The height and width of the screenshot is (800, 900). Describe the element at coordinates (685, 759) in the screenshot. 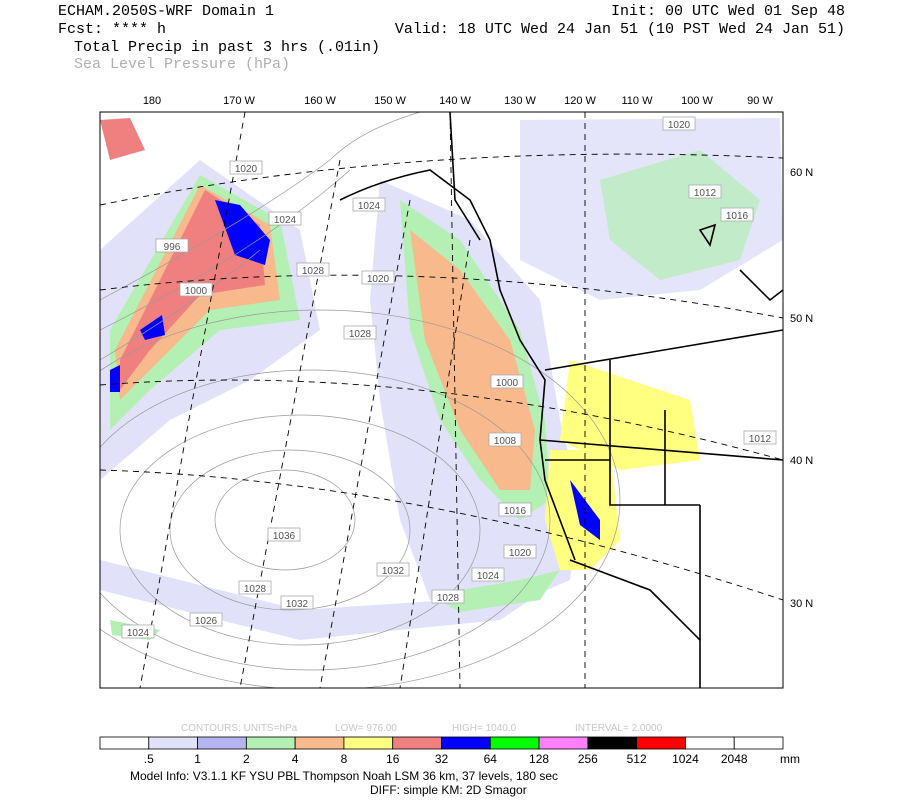

I see `colorbar-label: 1024` at that location.